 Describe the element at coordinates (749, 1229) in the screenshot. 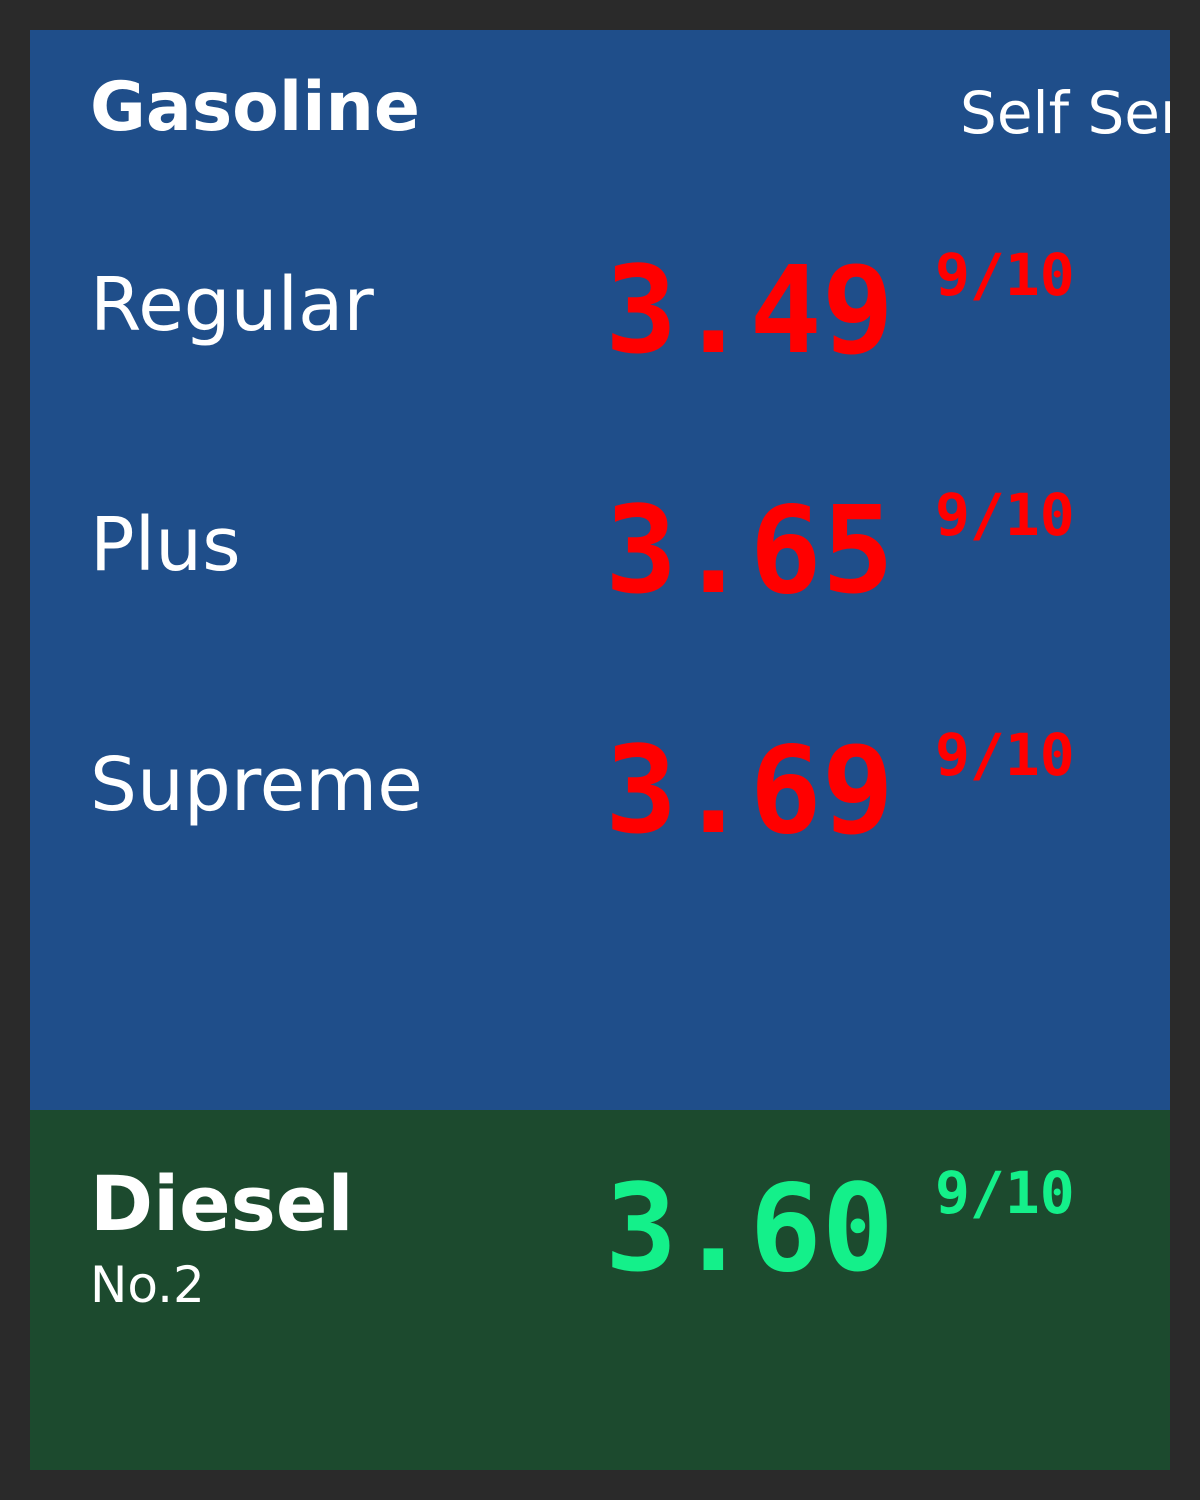

I see `diesel-price-value: 3.60` at that location.